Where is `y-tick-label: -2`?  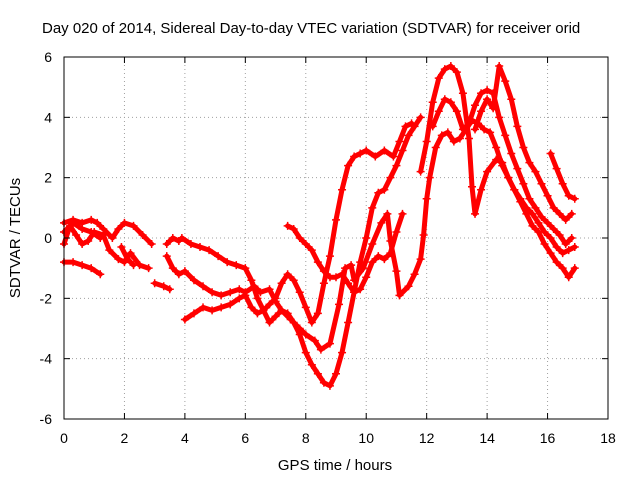 y-tick-label: -2 is located at coordinates (46, 298).